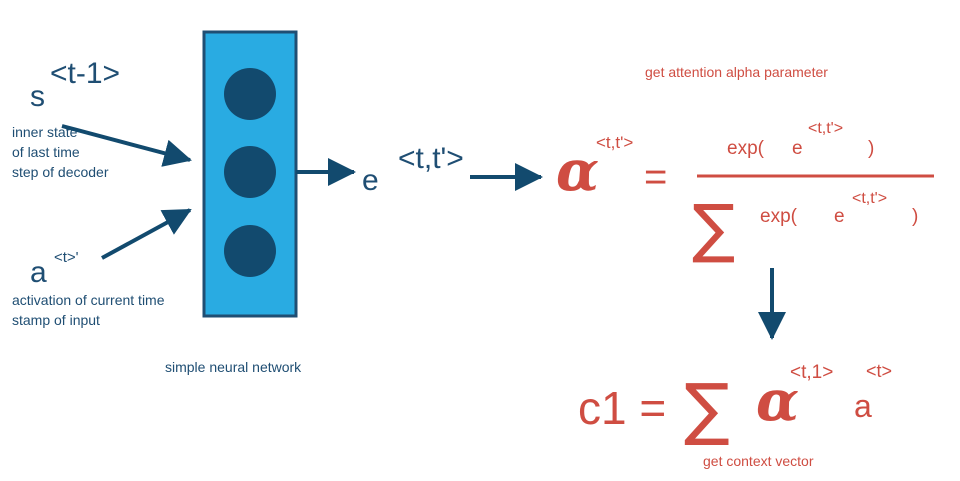  What do you see at coordinates (915, 216) in the screenshot?
I see `denominator-close: )` at bounding box center [915, 216].